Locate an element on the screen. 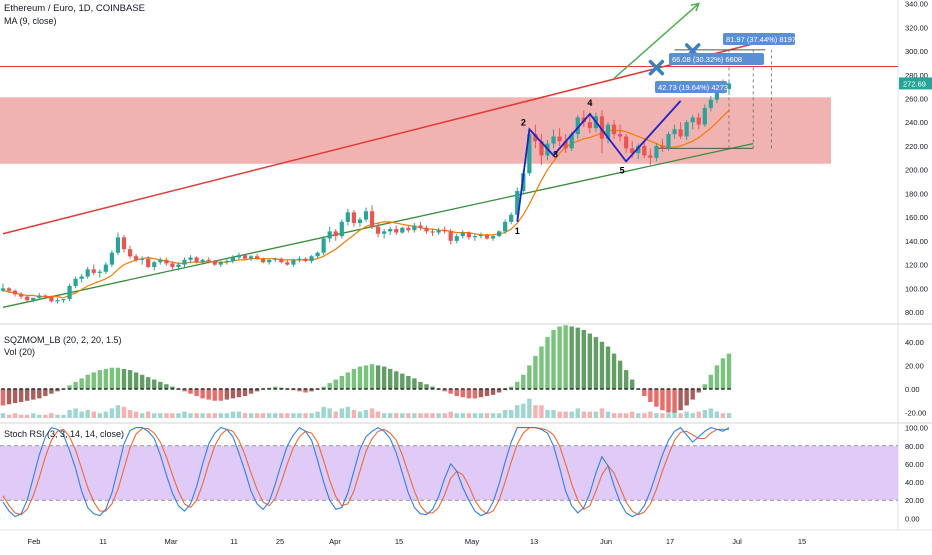 This screenshot has height=555, width=932. target-label-text: 42.73 (19.64%) 4273 is located at coordinates (693, 87).